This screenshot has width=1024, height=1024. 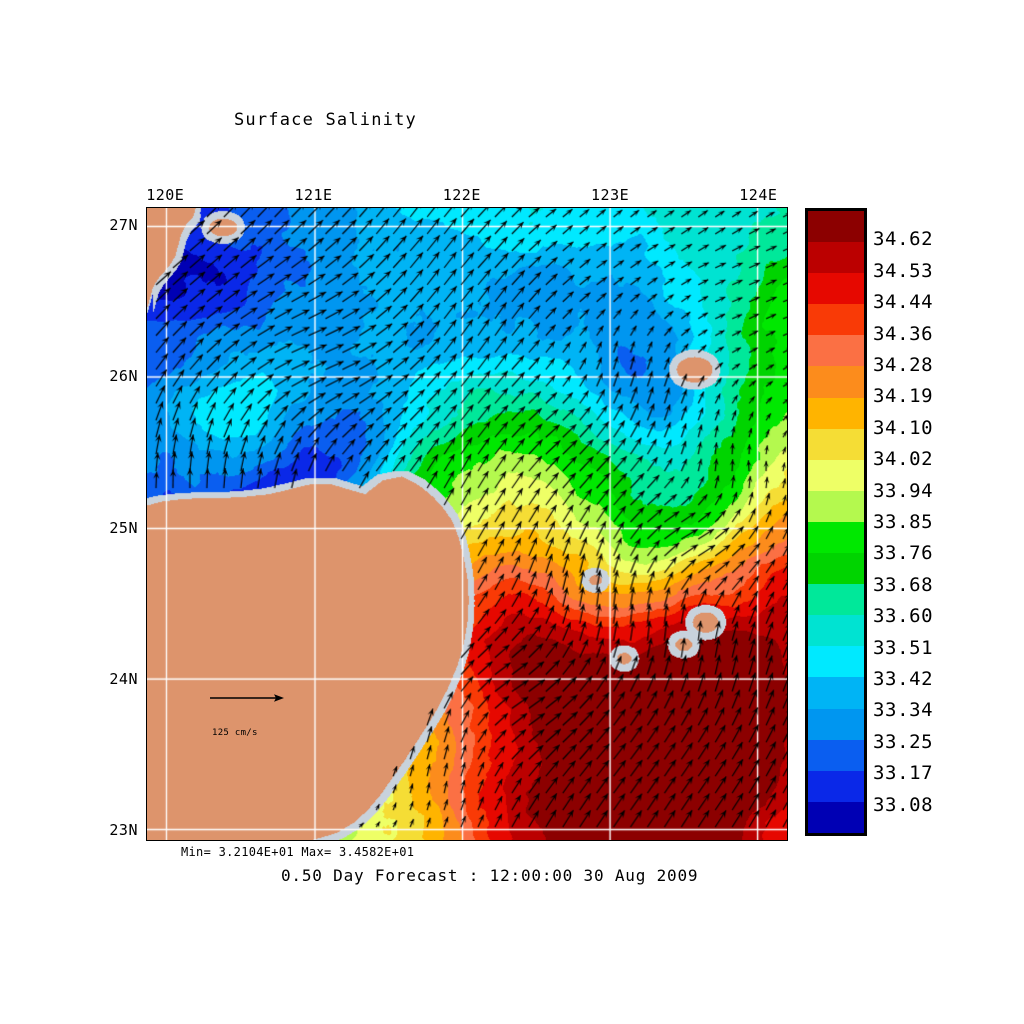 I want to click on colorbar-tick-33.34: 33.34, so click(x=903, y=710).